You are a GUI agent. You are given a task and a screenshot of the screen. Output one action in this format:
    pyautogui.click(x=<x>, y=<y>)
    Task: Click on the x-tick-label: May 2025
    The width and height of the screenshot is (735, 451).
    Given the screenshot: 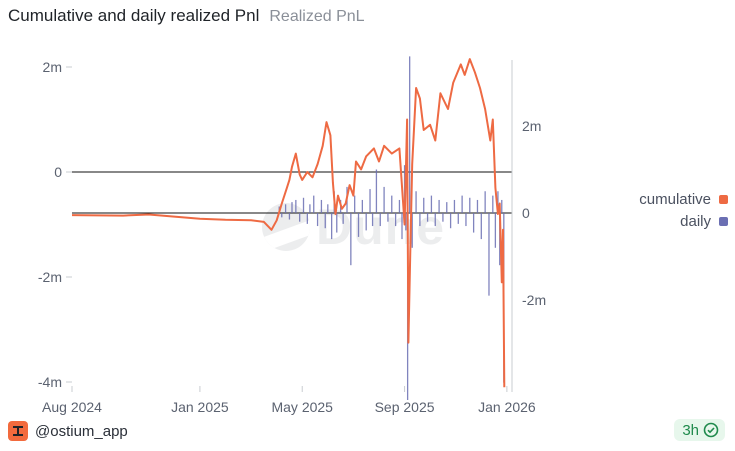 What is the action you would take?
    pyautogui.click(x=302, y=407)
    